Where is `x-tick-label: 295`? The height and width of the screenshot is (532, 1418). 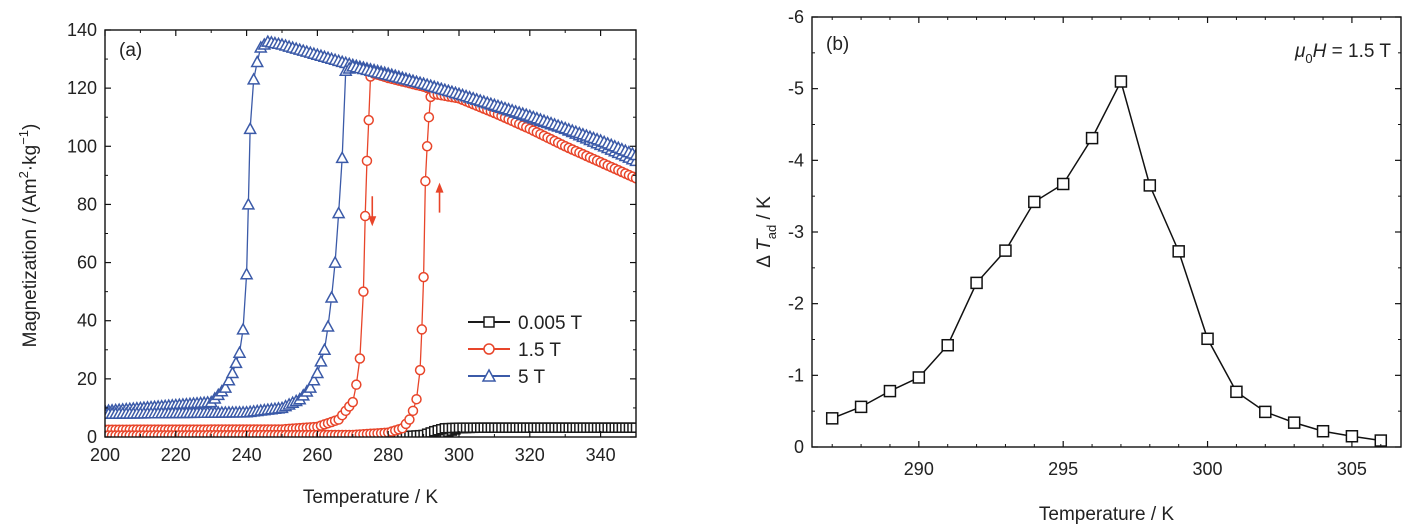
x-tick-label: 295 is located at coordinates (1063, 469).